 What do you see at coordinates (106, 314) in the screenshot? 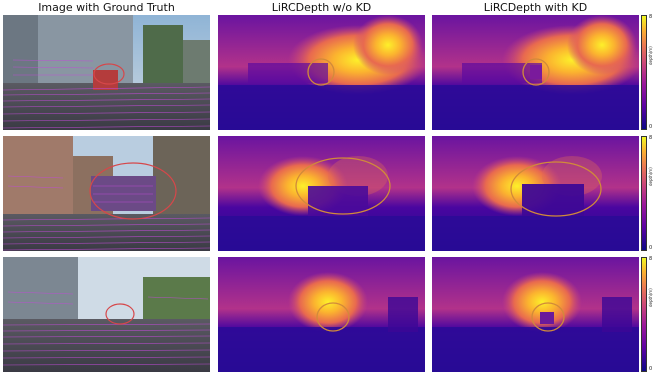
I see `ground-truth-image-row3` at bounding box center [106, 314].